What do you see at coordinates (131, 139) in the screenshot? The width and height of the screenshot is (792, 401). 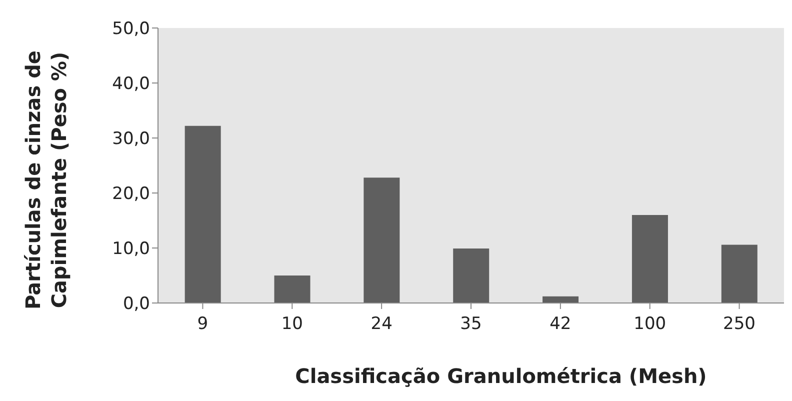 I see `y-tick-label: 30,0` at bounding box center [131, 139].